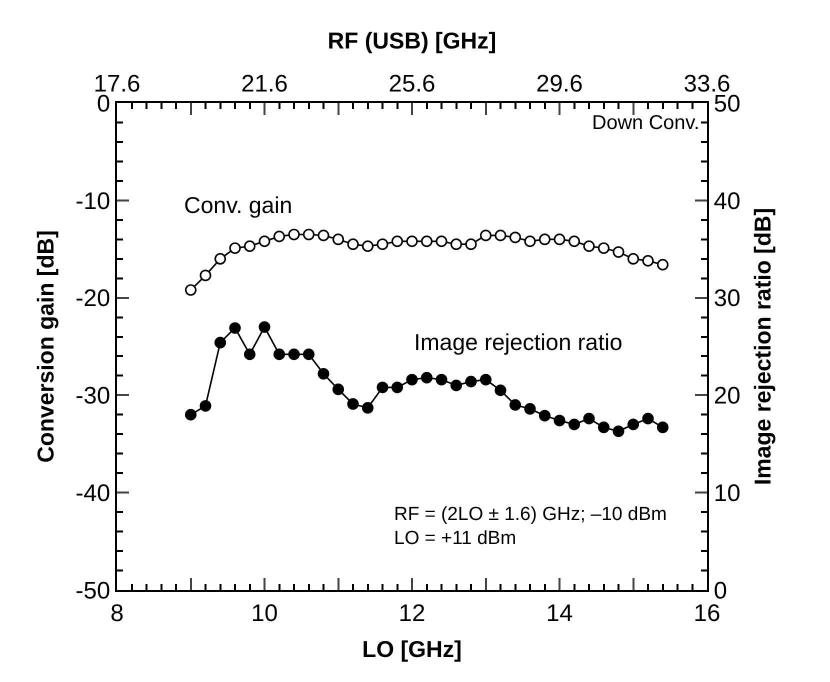  I want to click on y2-tick-label: 10, so click(727, 493).